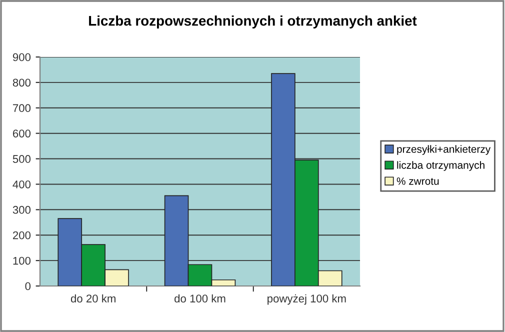  I want to click on legend-label: liczba otrzymanych, so click(440, 166).